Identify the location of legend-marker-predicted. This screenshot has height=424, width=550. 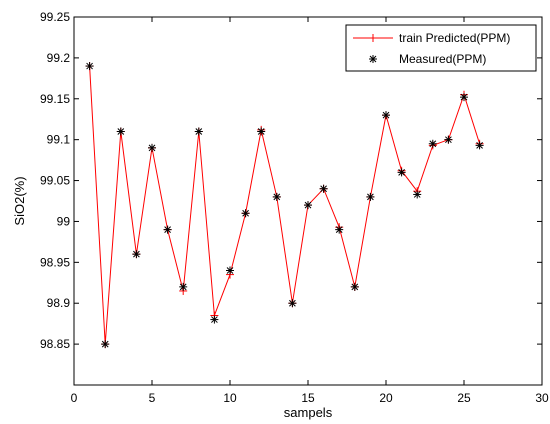
(373, 38).